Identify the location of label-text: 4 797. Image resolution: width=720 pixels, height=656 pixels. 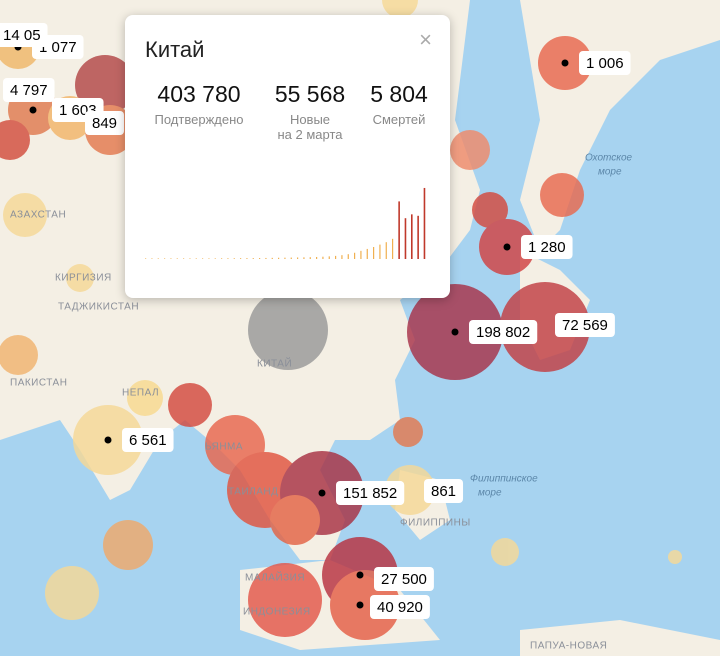
(29, 90).